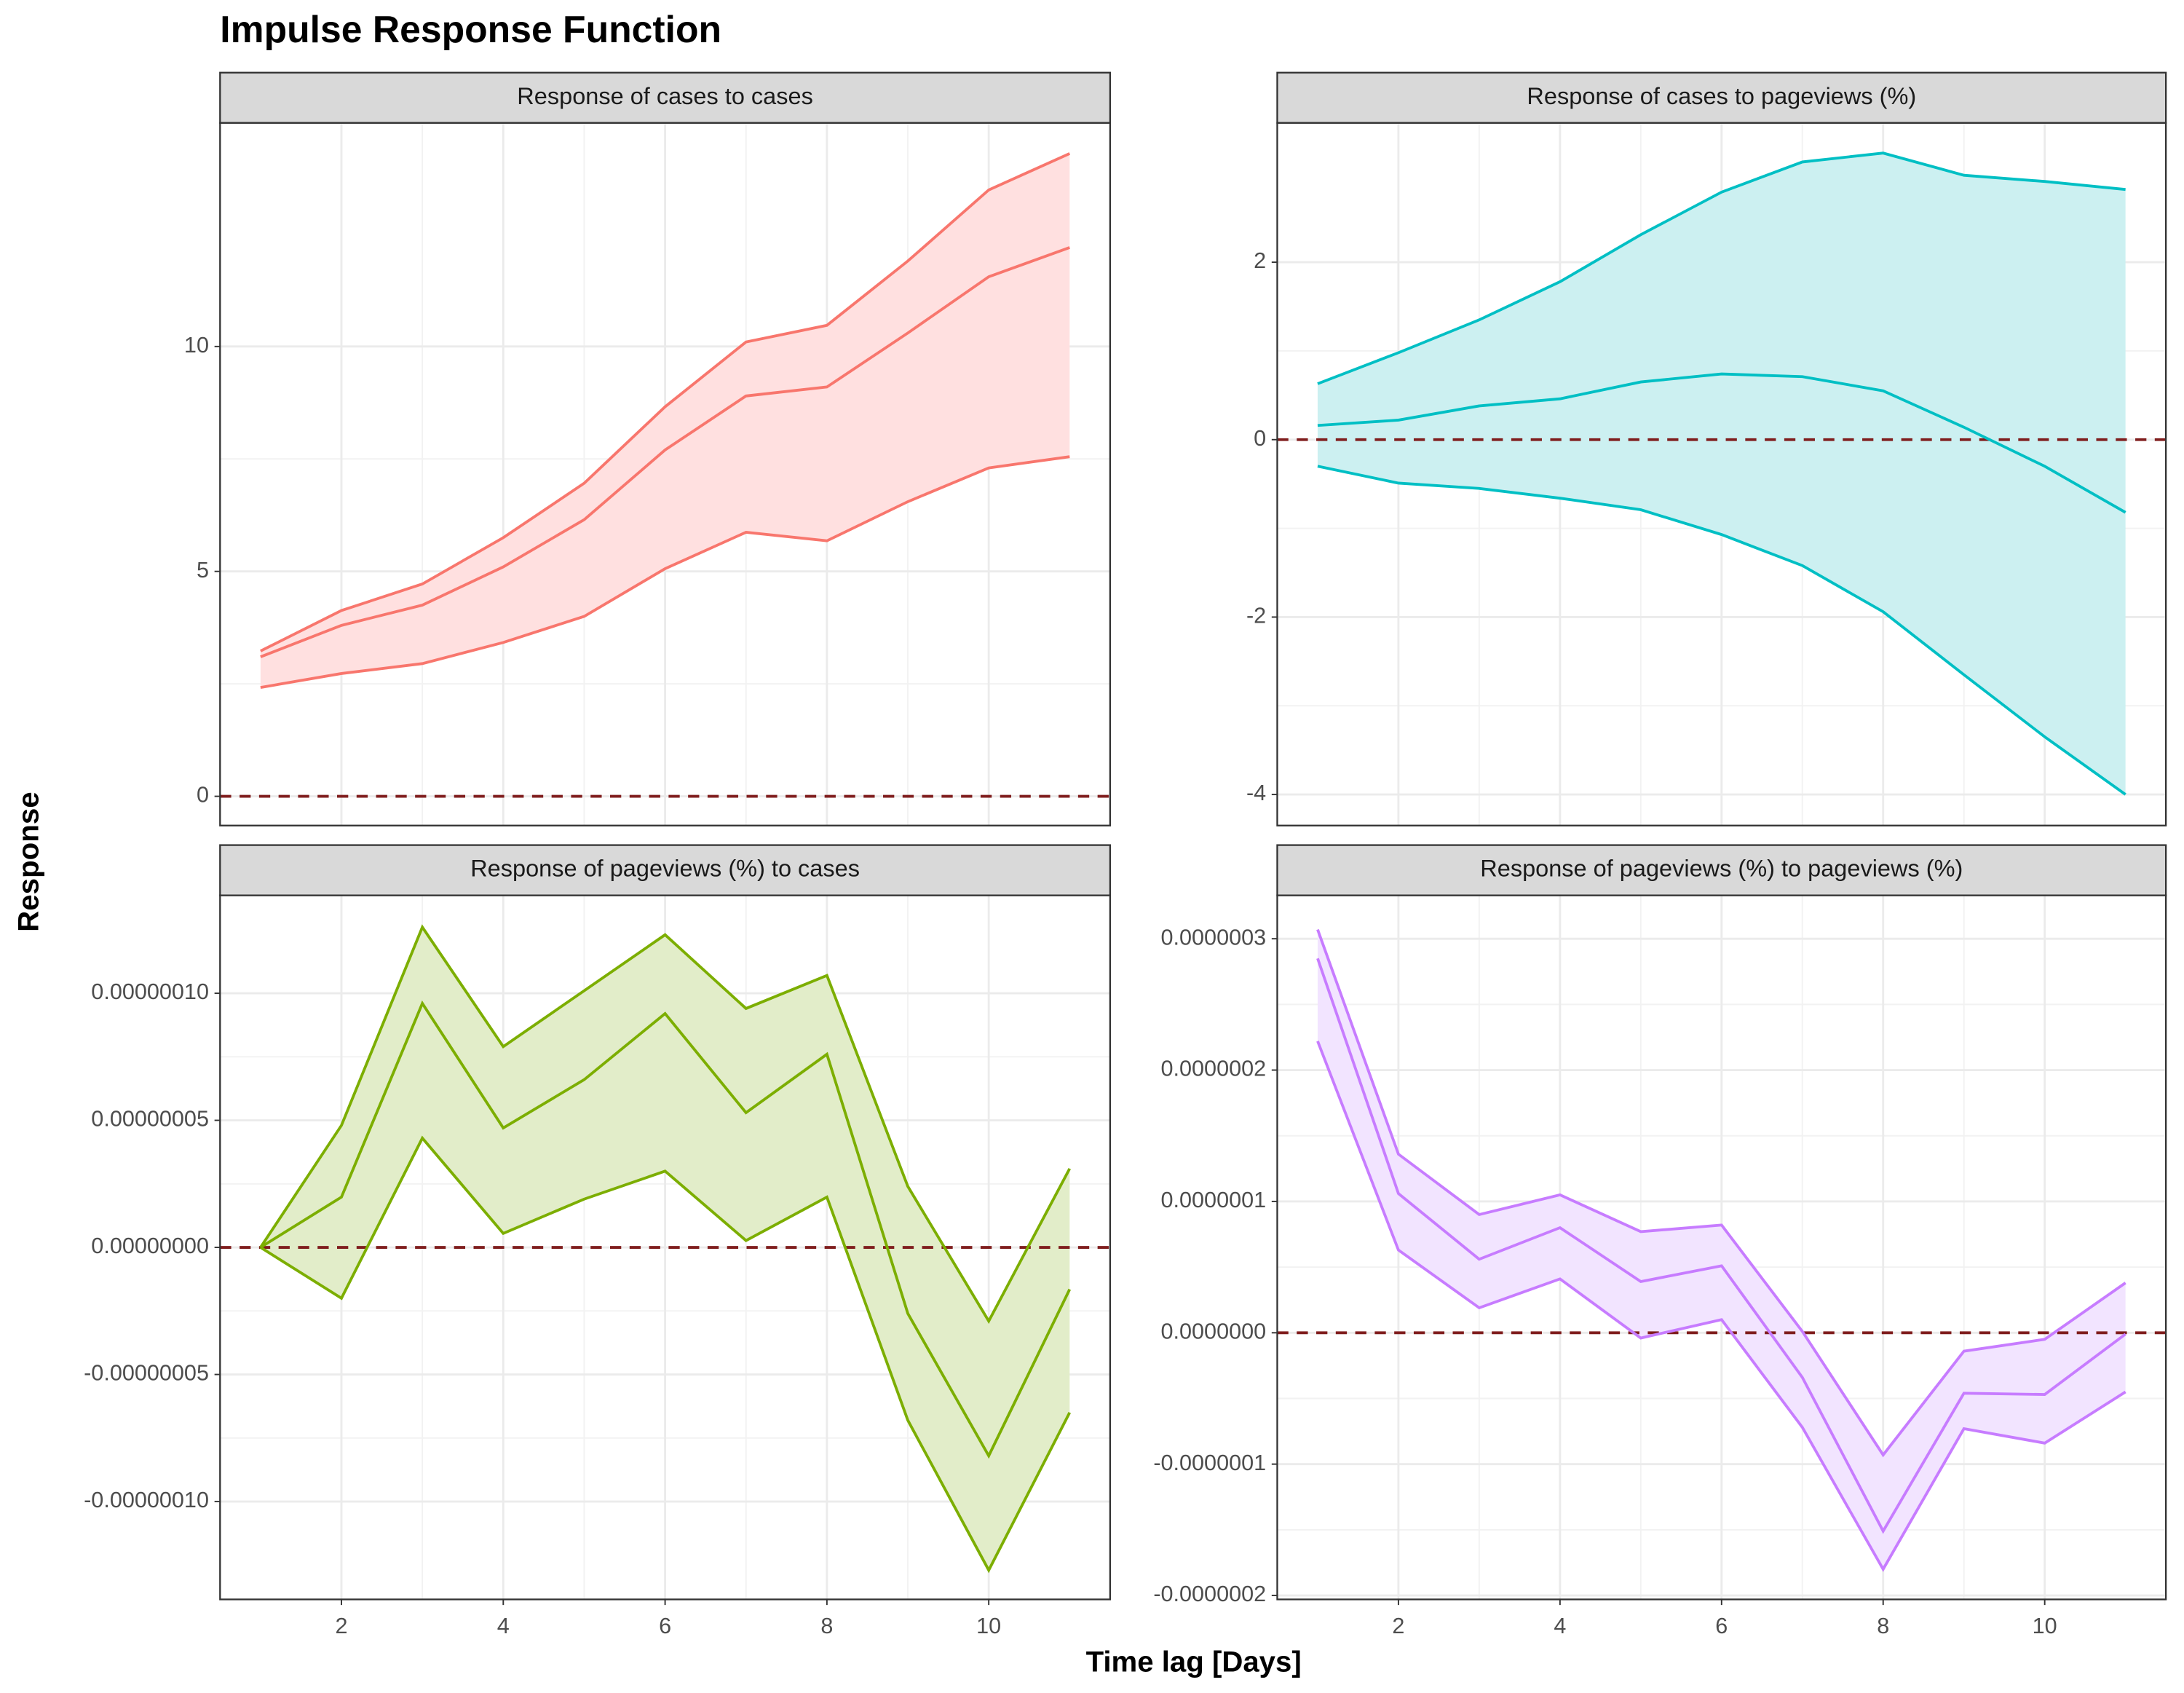 This screenshot has width=2184, height=1693. I want to click on y-tick-label: -4, so click(1256, 793).